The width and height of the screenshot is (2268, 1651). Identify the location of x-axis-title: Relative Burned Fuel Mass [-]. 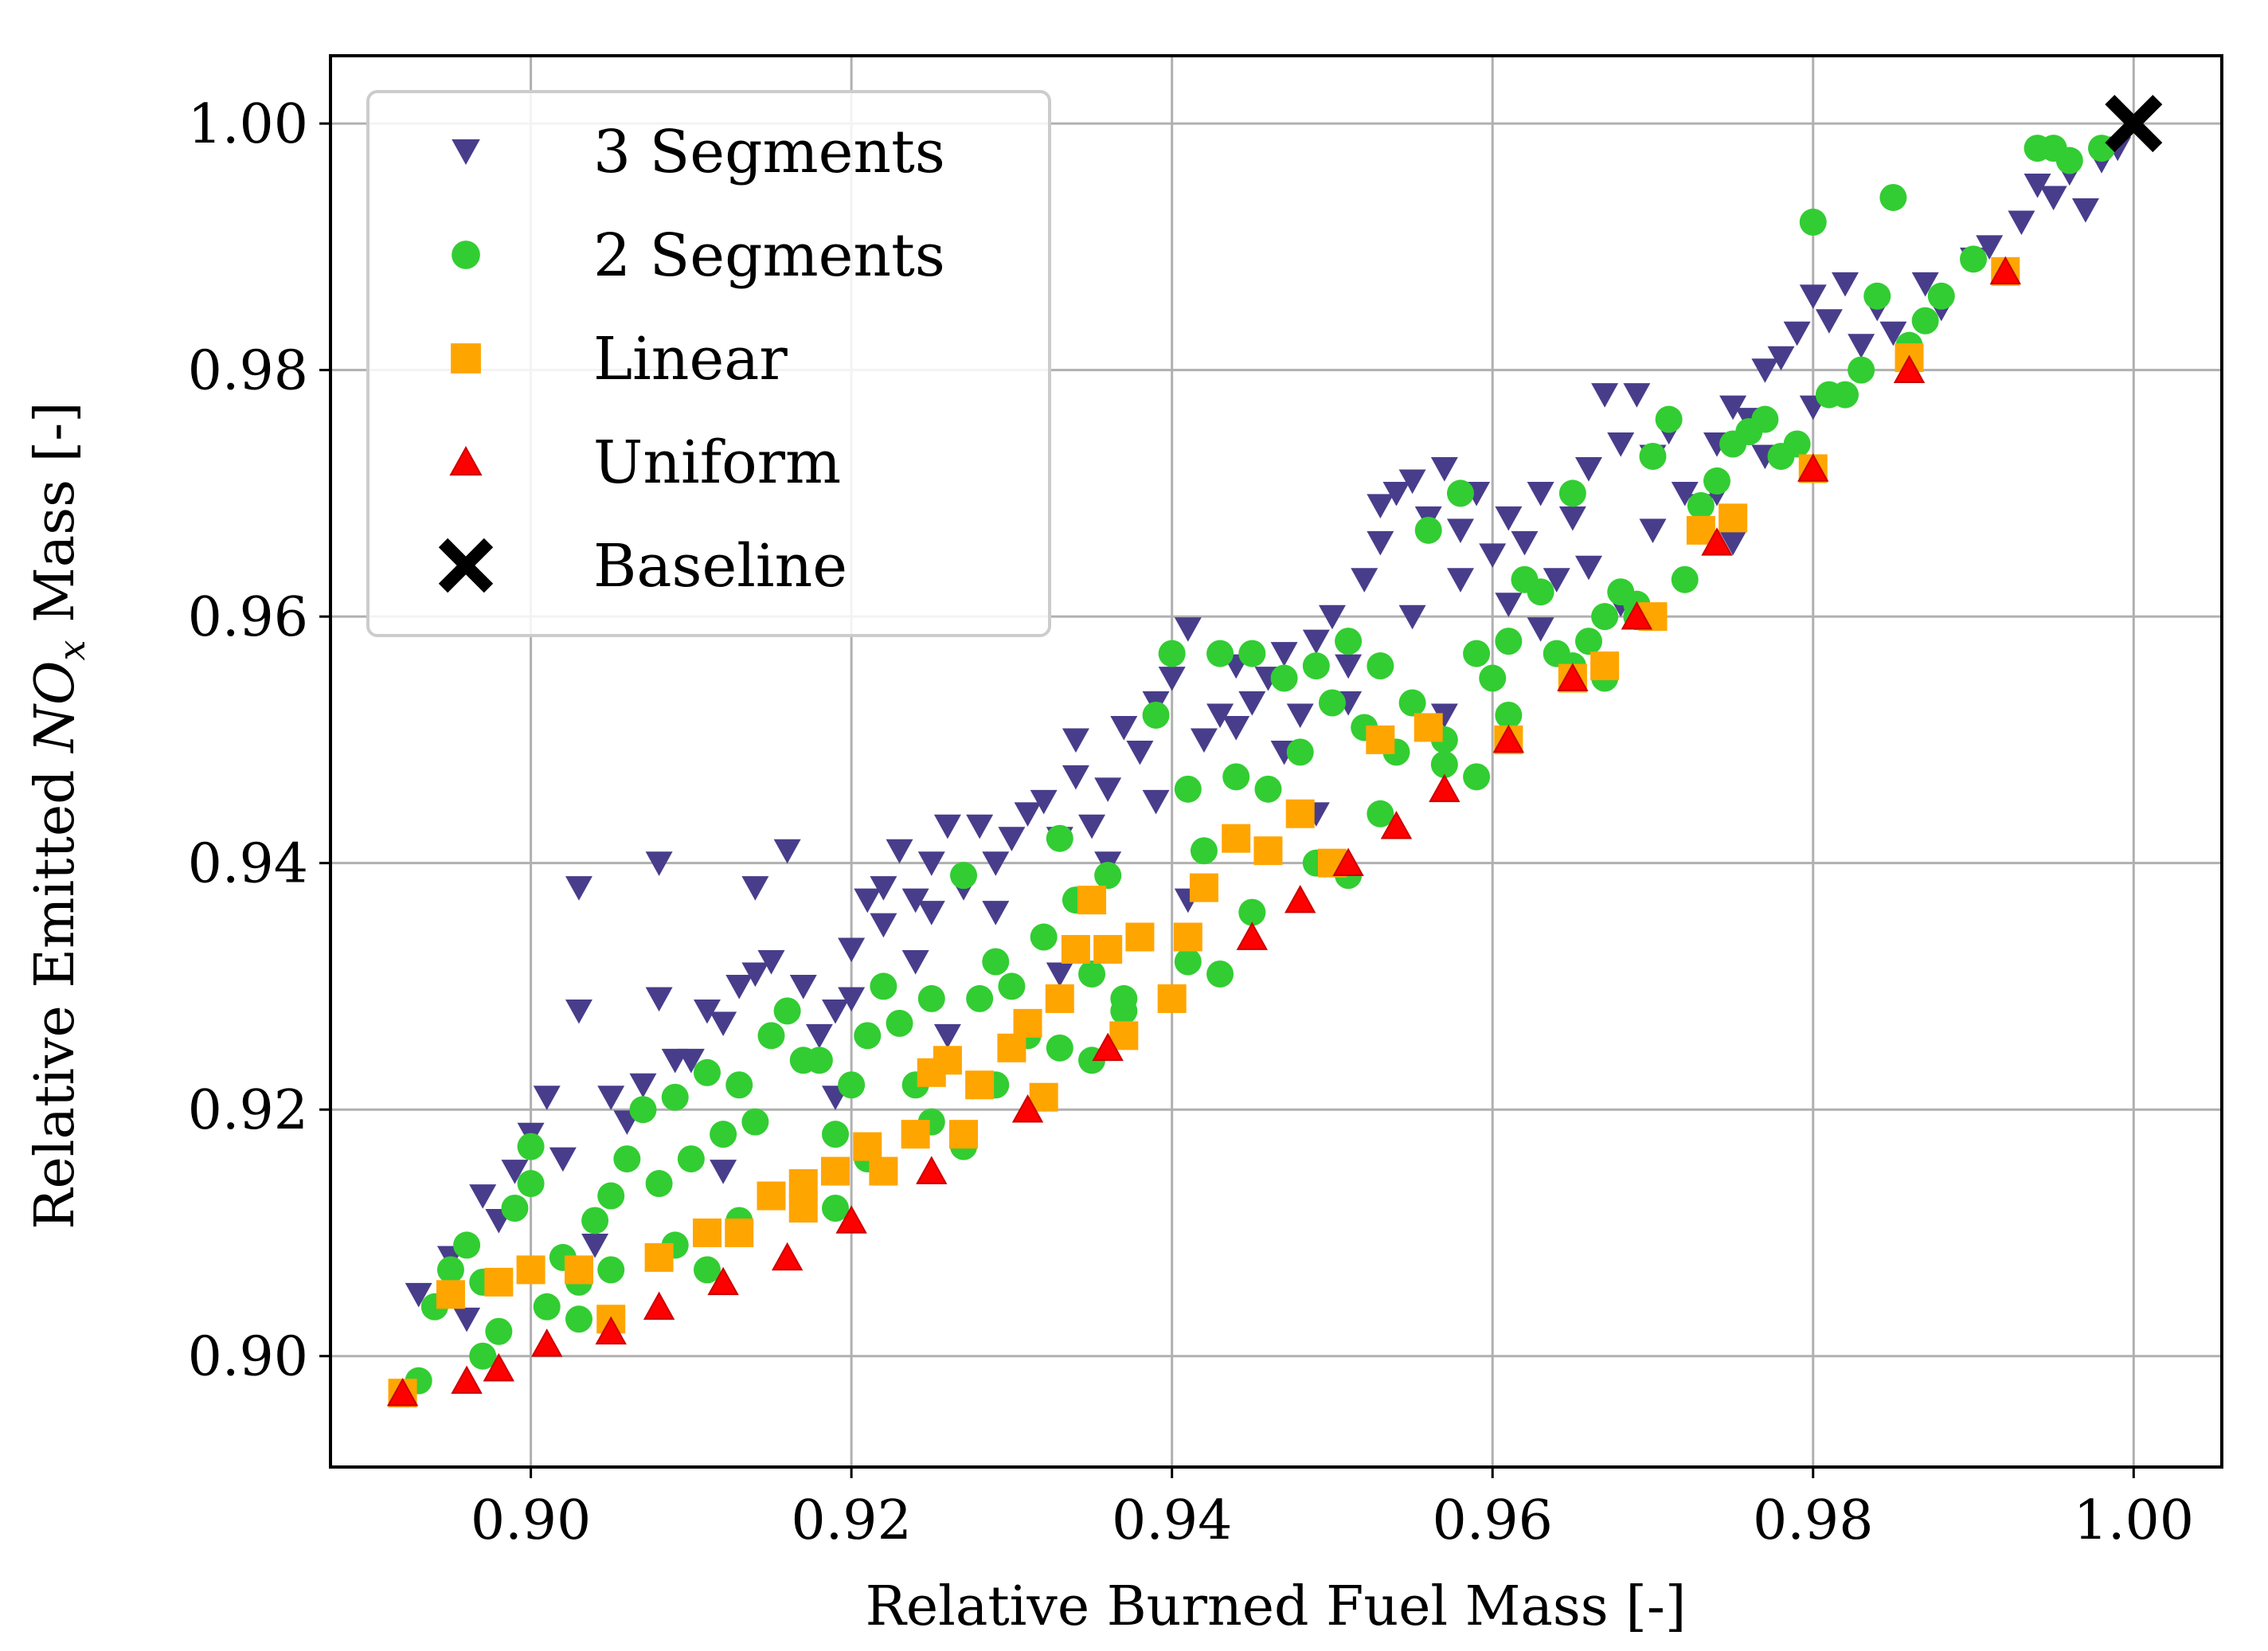
(1276, 1606).